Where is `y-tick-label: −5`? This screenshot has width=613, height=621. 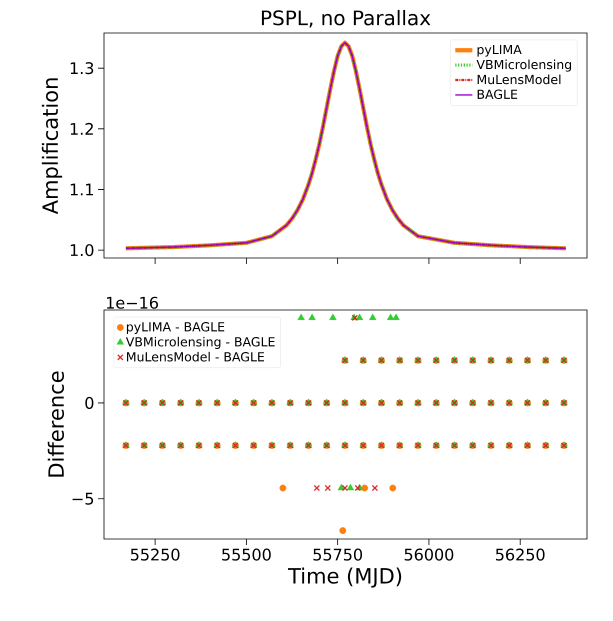
y-tick-label: −5 is located at coordinates (83, 498).